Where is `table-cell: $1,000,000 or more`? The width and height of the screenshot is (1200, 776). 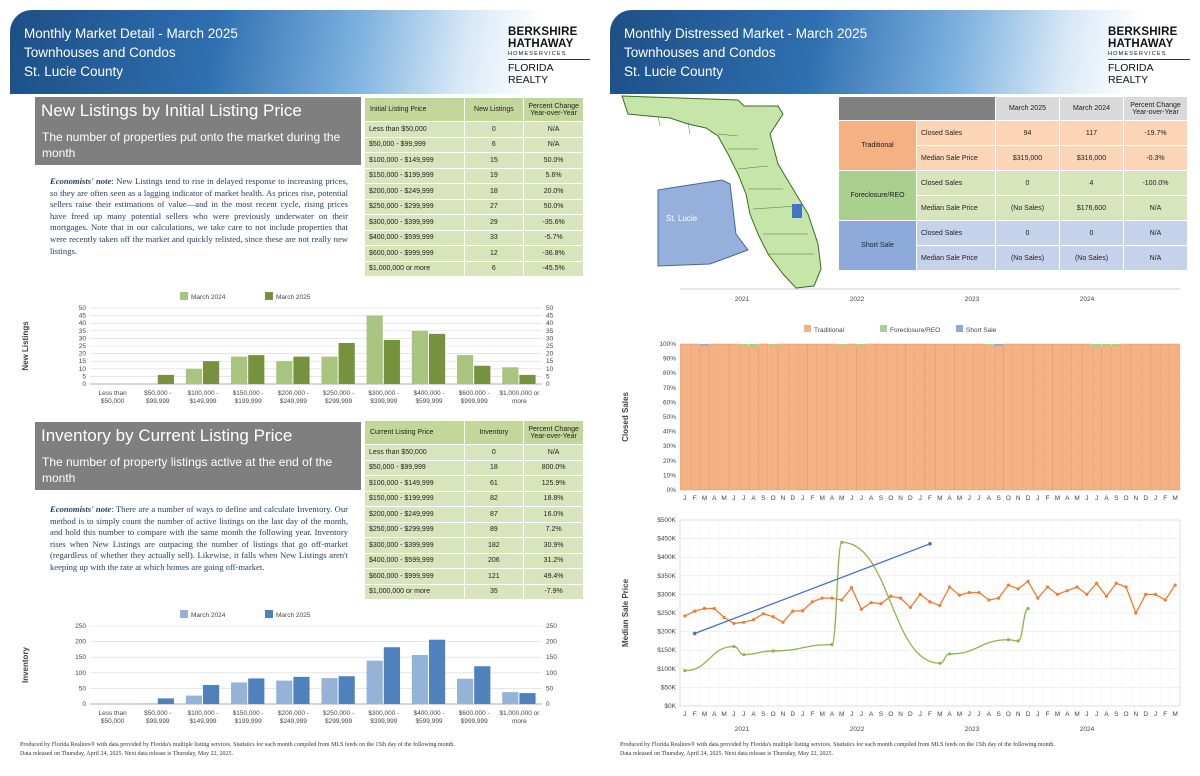
table-cell: $1,000,000 or more is located at coordinates (414, 591).